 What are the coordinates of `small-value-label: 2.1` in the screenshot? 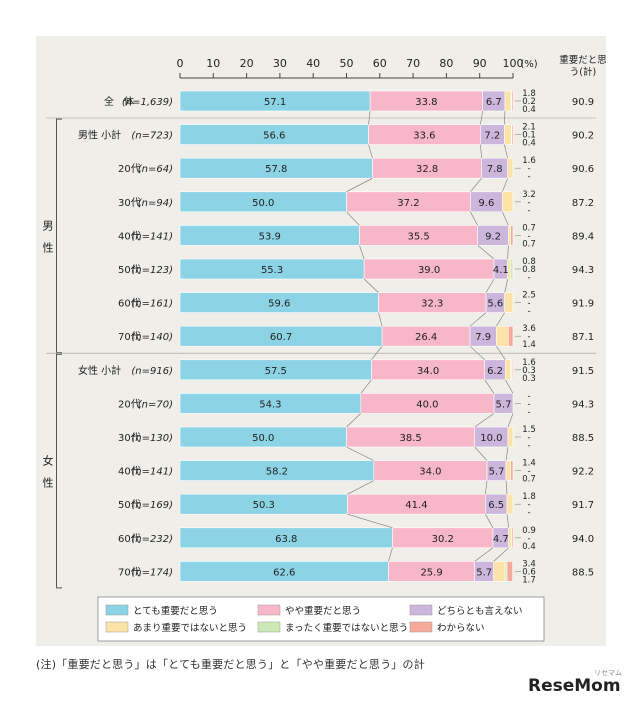 It's located at (529, 128).